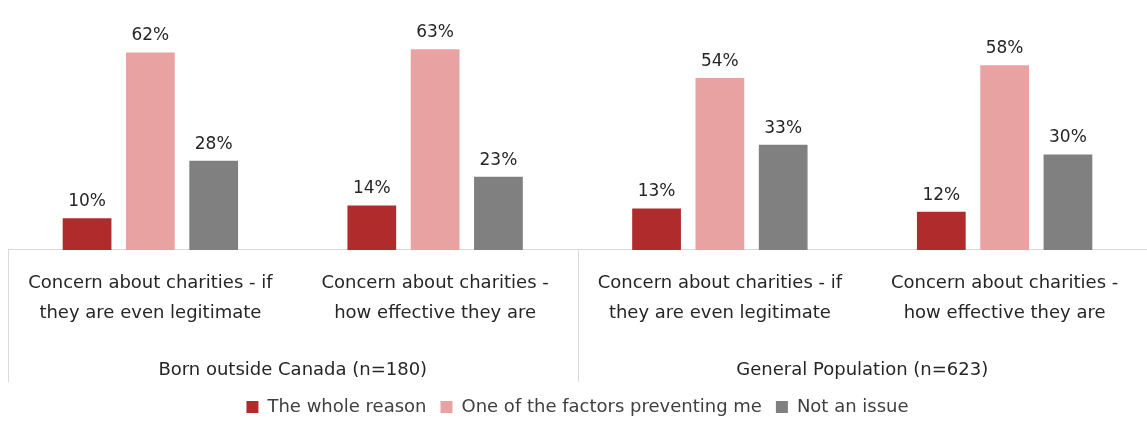 This screenshot has width=1147, height=426. Describe the element at coordinates (371, 187) in the screenshot. I see `data-label: 14%` at that location.